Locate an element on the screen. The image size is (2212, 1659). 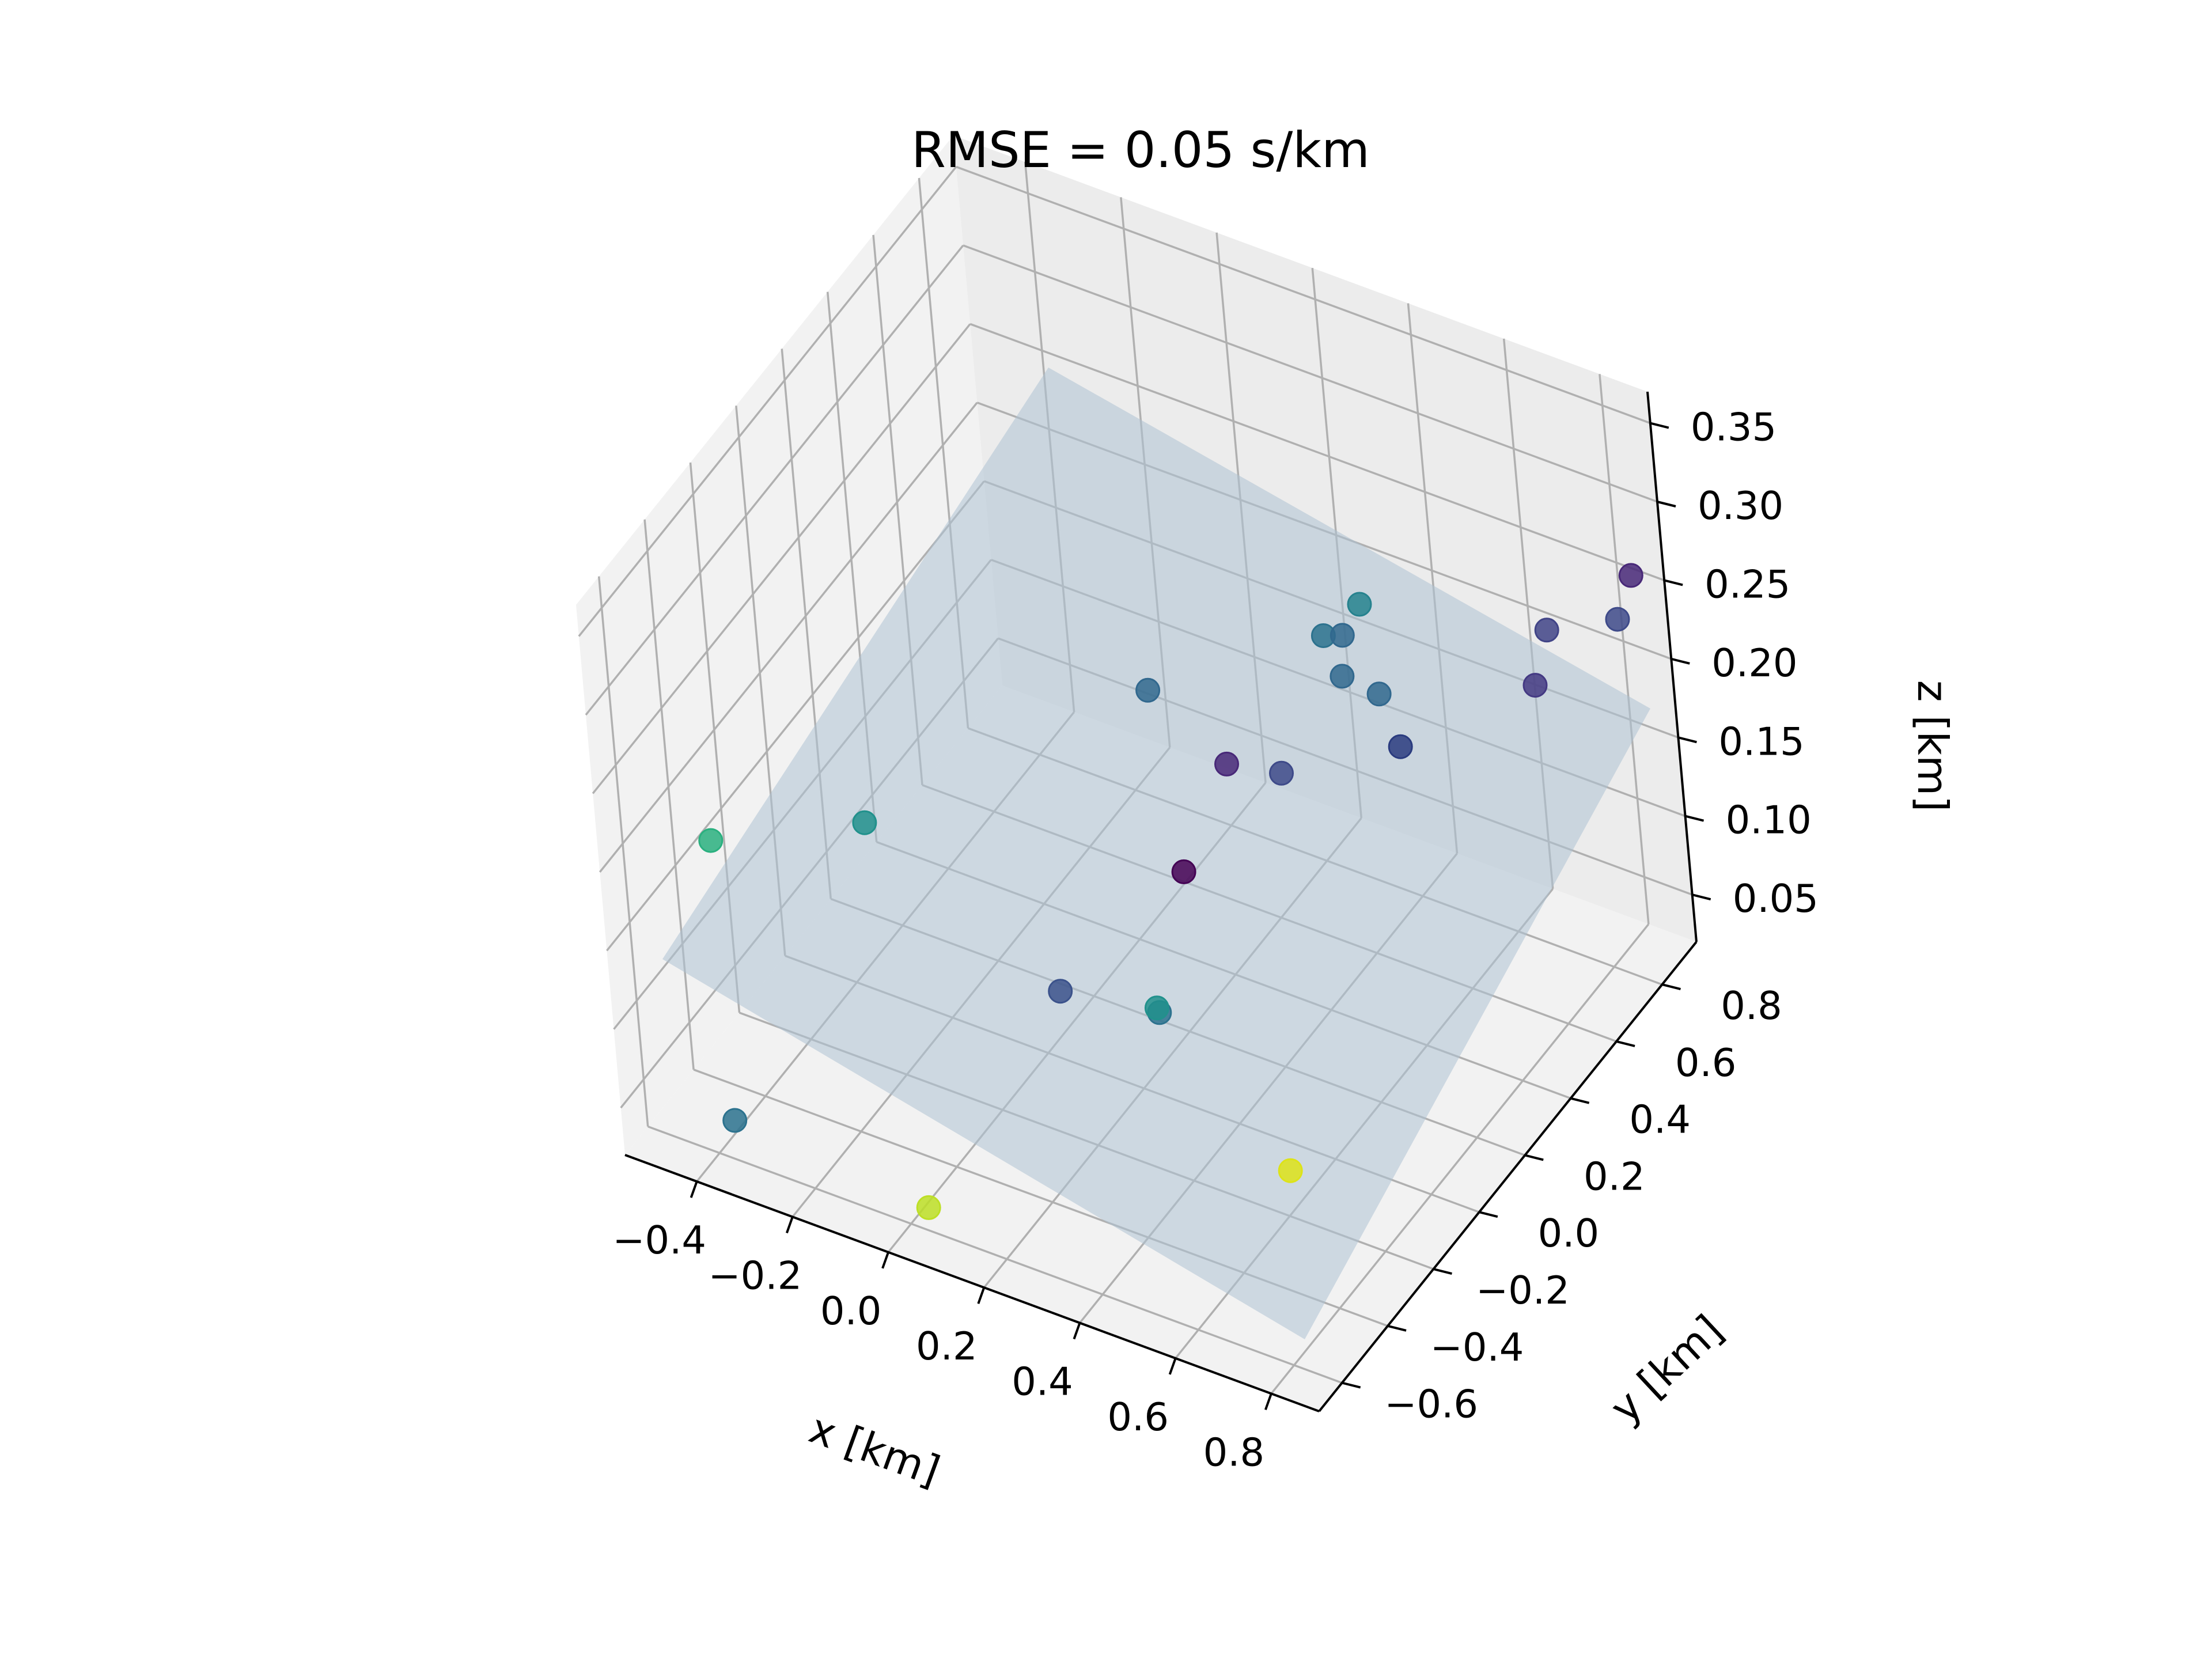
y-tick-label-6: 0.6 is located at coordinates (1706, 1062).